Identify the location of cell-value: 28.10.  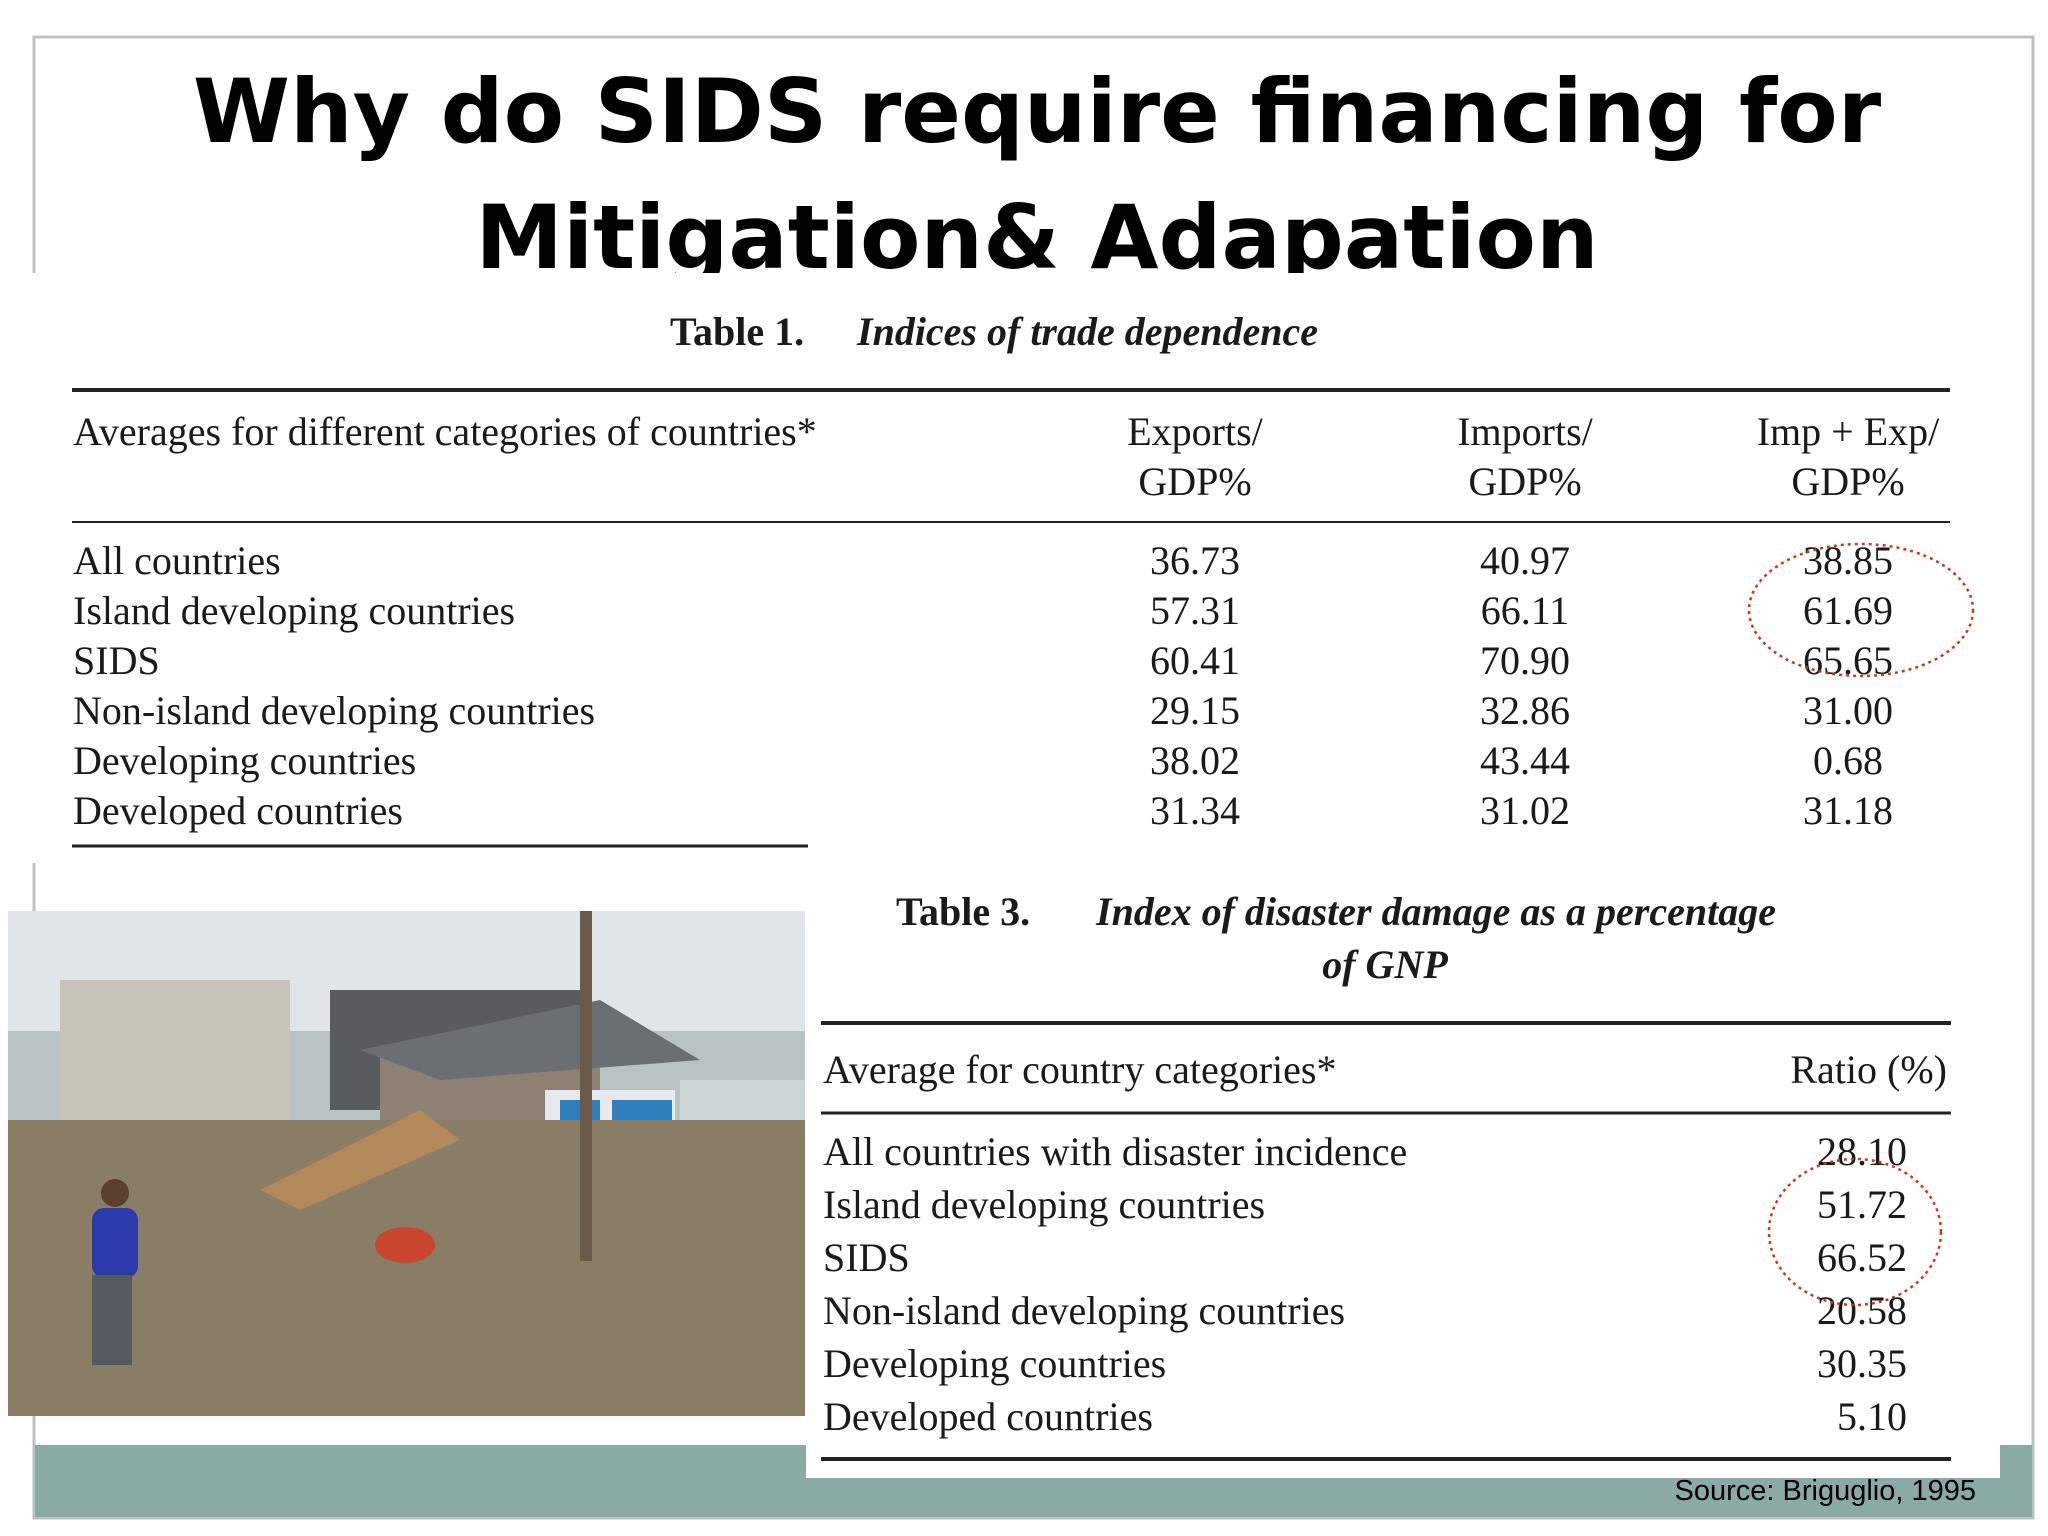
(1862, 1151).